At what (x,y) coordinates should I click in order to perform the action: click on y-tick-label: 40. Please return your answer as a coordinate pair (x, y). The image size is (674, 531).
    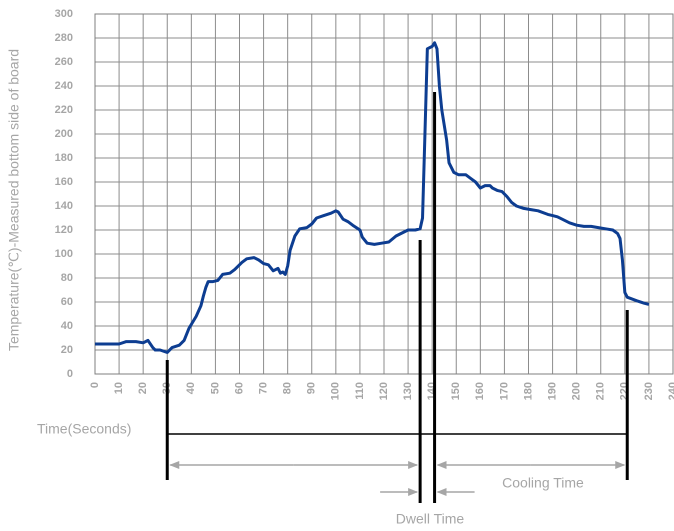
    Looking at the image, I should click on (67, 326).